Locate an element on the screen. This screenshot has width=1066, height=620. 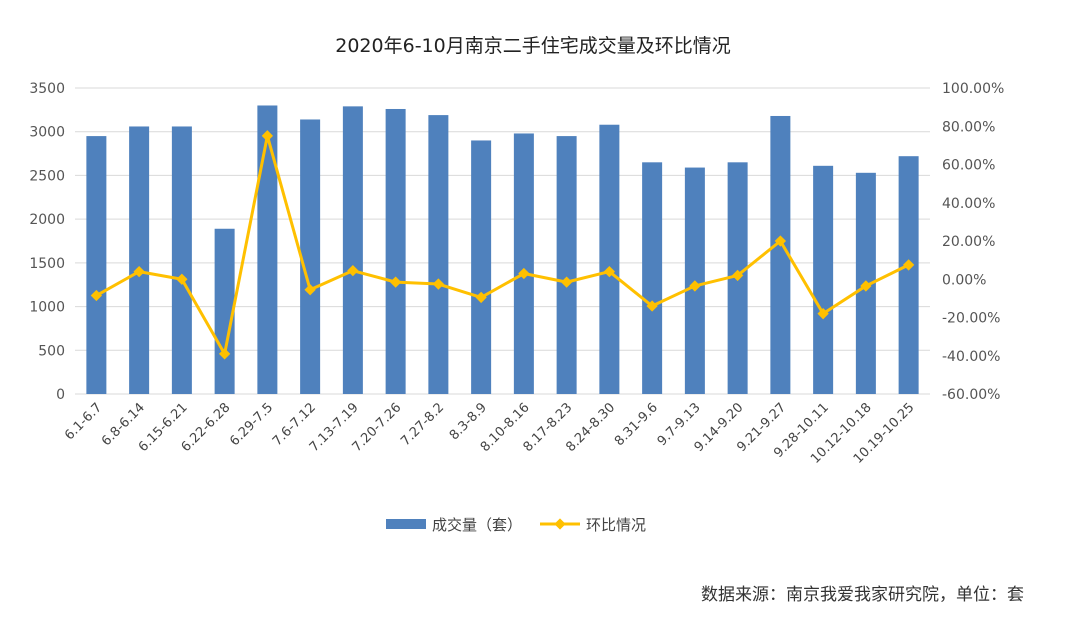
x-tick-label: 8.31-9.6 is located at coordinates (636, 424).